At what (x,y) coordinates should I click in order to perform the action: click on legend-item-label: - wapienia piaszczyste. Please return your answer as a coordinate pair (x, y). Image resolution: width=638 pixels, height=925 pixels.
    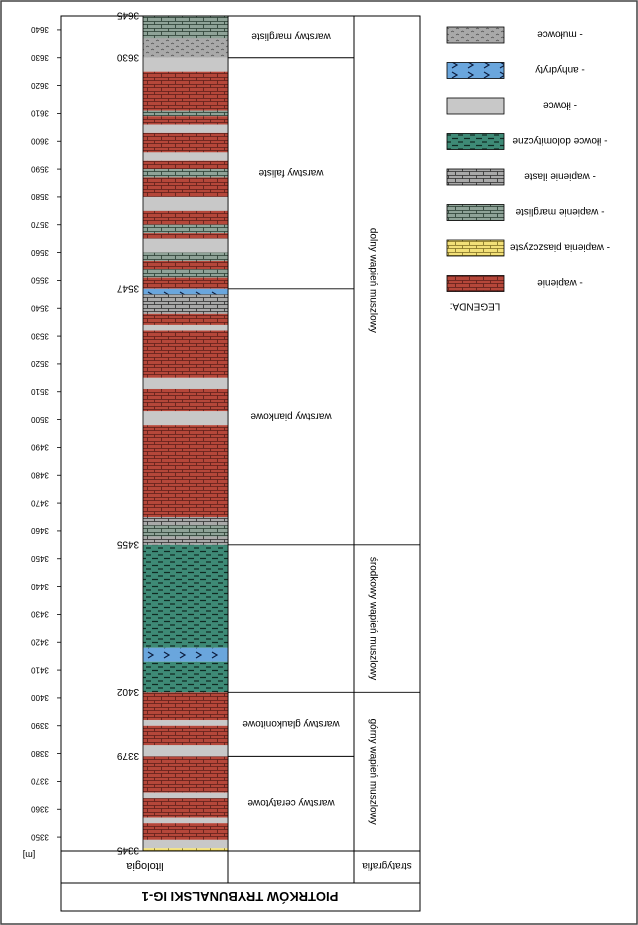
    Looking at the image, I should click on (560, 247).